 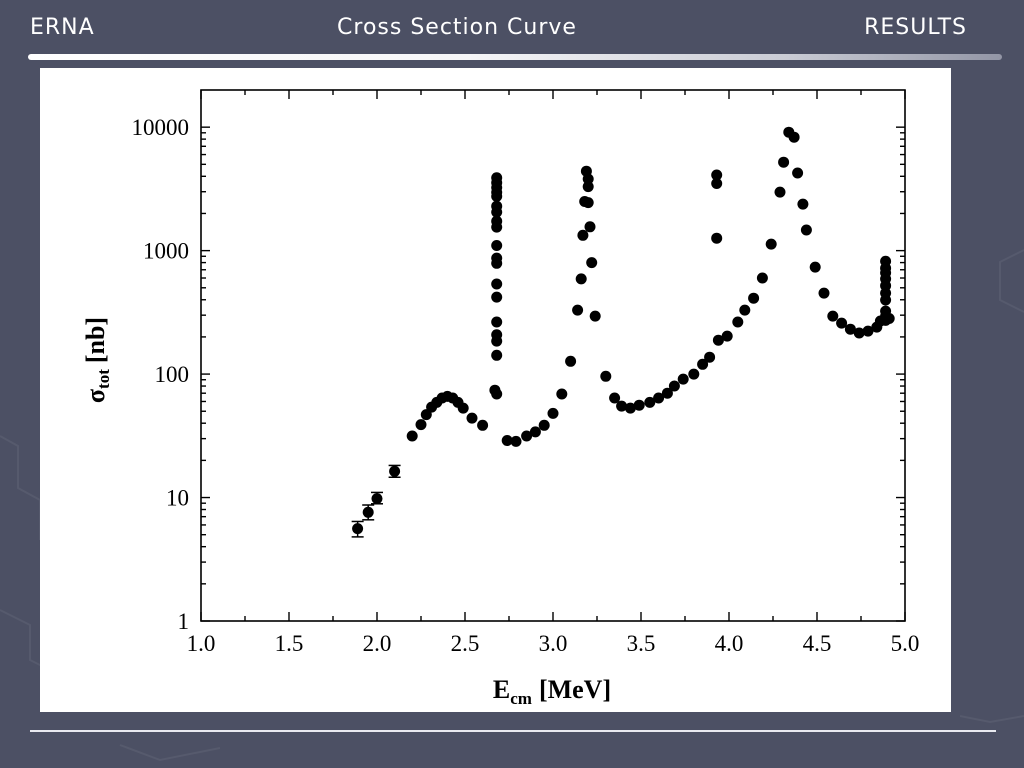 I want to click on y-tick-label: 10000, so click(x=161, y=127).